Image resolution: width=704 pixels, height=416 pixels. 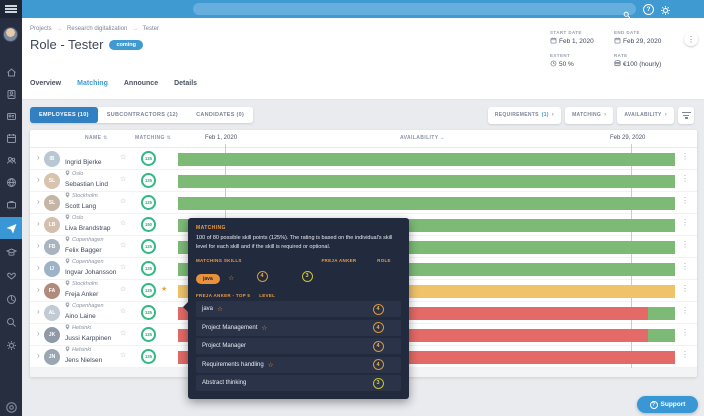 What do you see at coordinates (422, 138) in the screenshot?
I see `column-header-availability: AVAILABILITY ⌄` at bounding box center [422, 138].